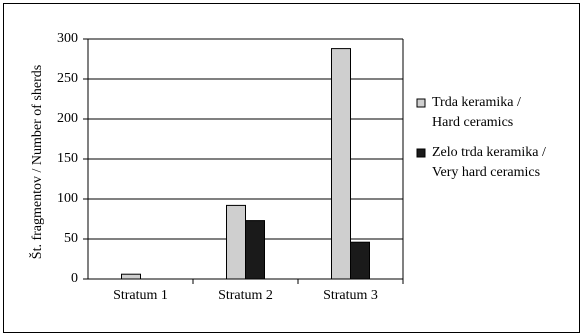  Describe the element at coordinates (36, 162) in the screenshot. I see `y-axis-title: Št. fragmentov / Number of sherds` at that location.